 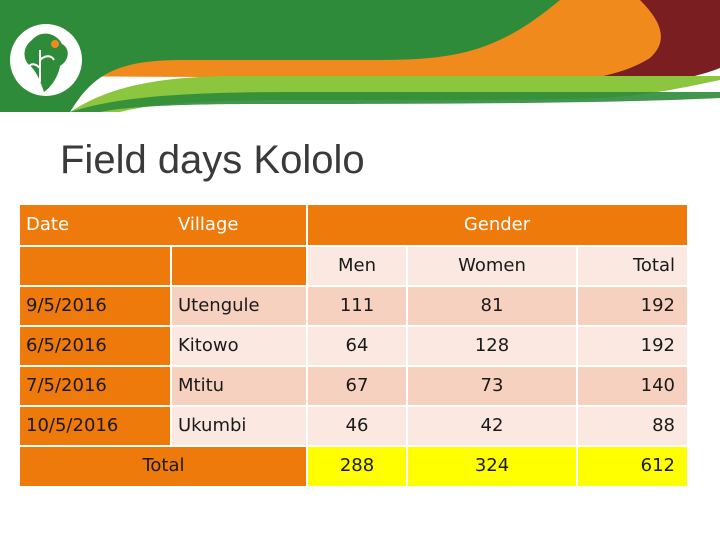 I want to click on table-row-women: 81, so click(x=492, y=306).